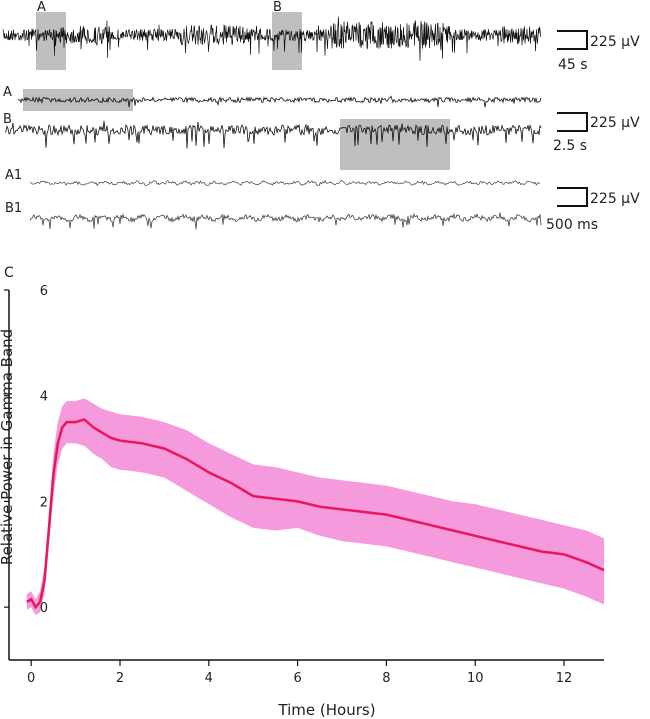 Image resolution: width=650 pixels, height=719 pixels. Describe the element at coordinates (44, 397) in the screenshot. I see `y-tick-label: 4` at that location.